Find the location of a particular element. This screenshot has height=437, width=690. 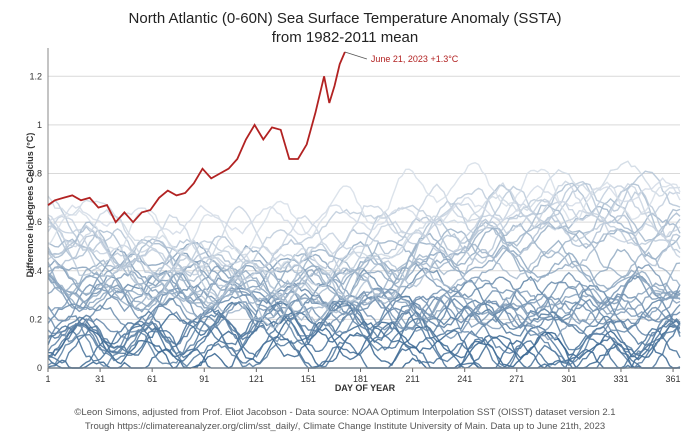

annotation-leader is located at coordinates (356, 55).